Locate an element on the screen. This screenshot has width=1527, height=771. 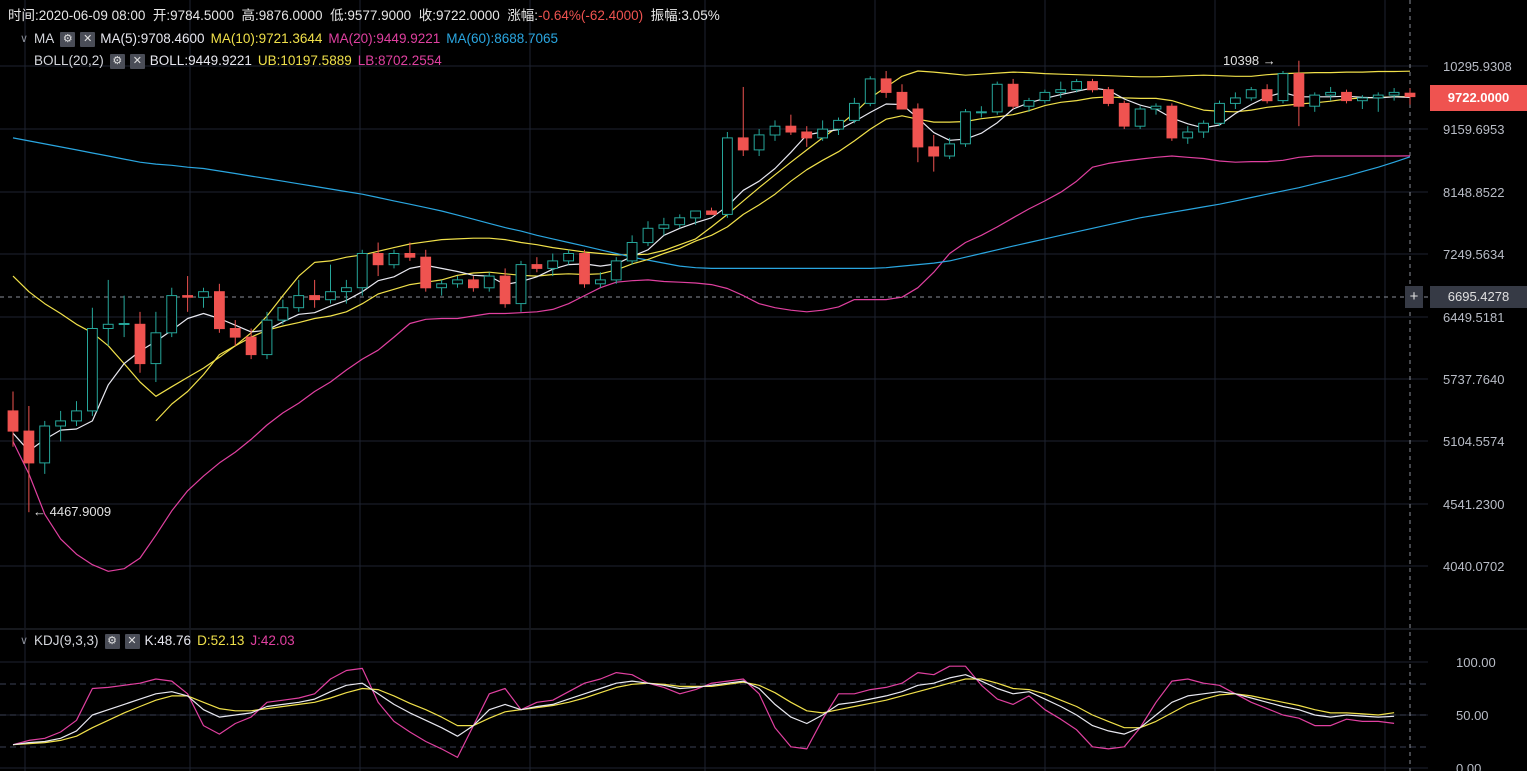
plus-icon: + is located at coordinates (1414, 297).